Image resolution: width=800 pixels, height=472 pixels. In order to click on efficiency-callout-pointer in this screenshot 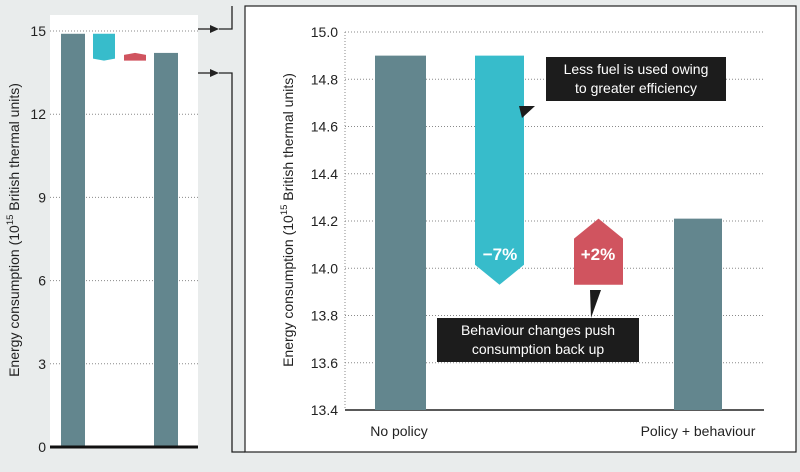, I will do `click(527, 112)`.